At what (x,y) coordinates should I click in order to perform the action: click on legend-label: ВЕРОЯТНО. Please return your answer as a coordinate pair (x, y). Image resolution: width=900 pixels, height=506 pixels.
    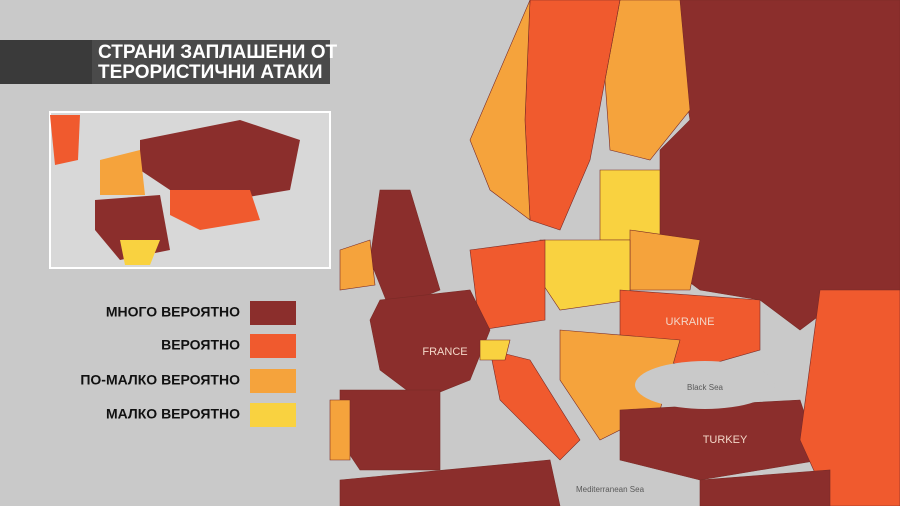
    Looking at the image, I should click on (200, 345).